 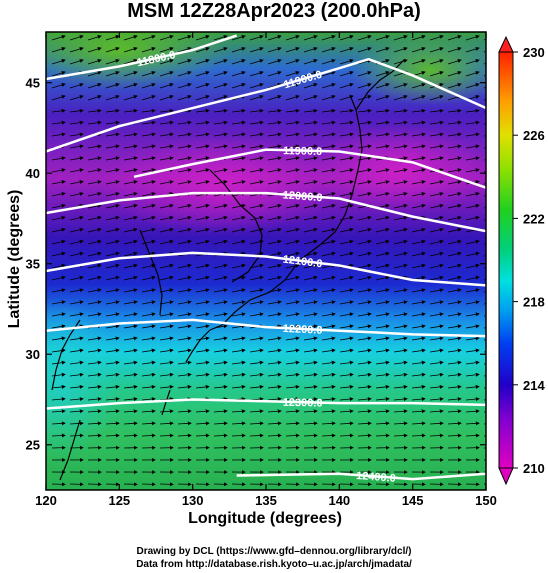 I want to click on x-tick-label: 125, so click(x=119, y=500).